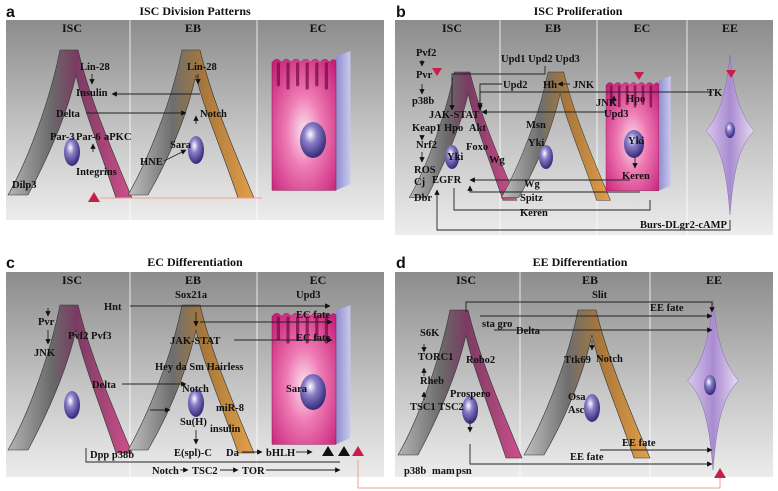  What do you see at coordinates (546, 157) in the screenshot?
I see `panel-b-eb-nucleus` at bounding box center [546, 157].